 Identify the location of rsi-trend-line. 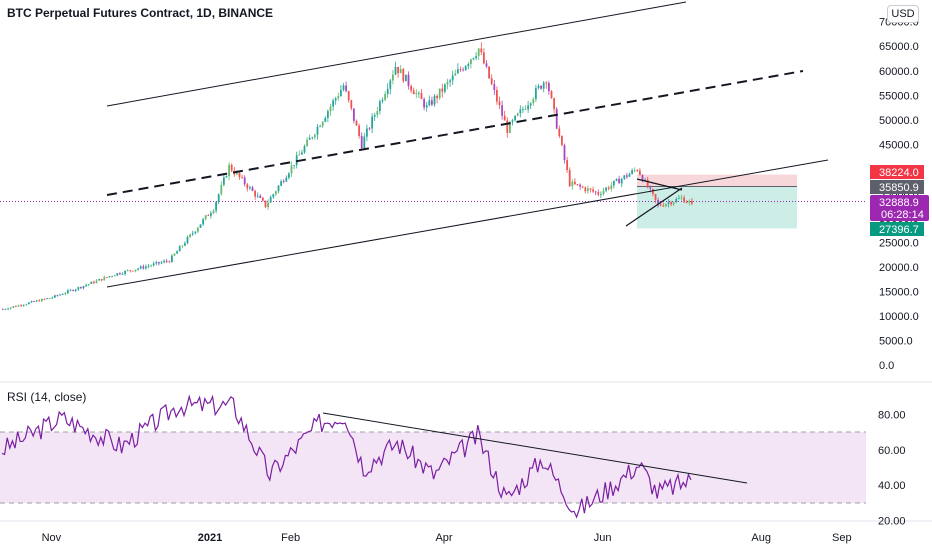
(535, 448).